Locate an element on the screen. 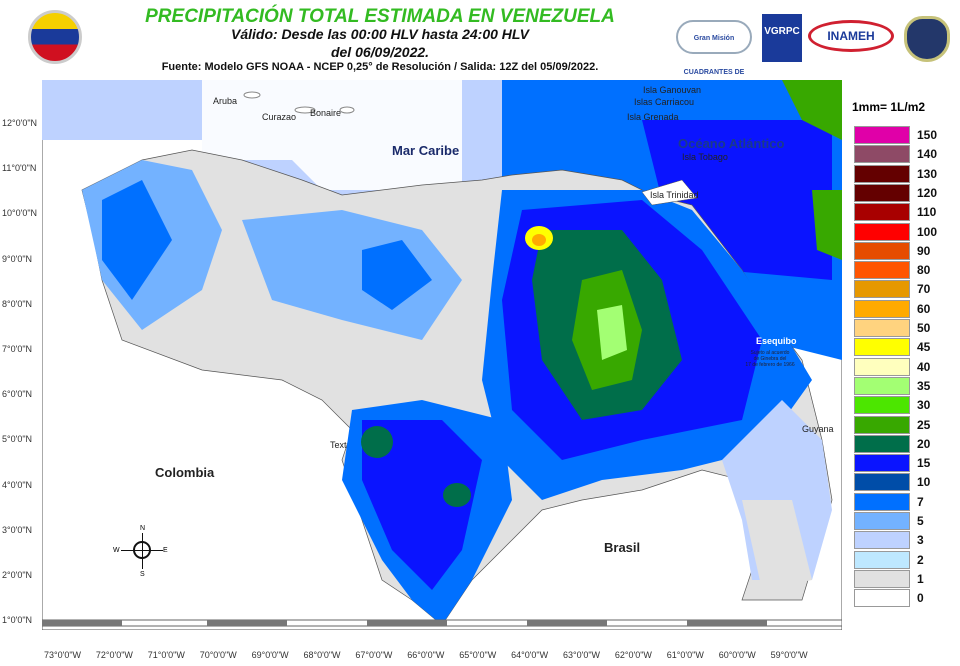 Image resolution: width=960 pixels, height=666 pixels. label-ganouvan: Isla Ganouvan is located at coordinates (672, 90).